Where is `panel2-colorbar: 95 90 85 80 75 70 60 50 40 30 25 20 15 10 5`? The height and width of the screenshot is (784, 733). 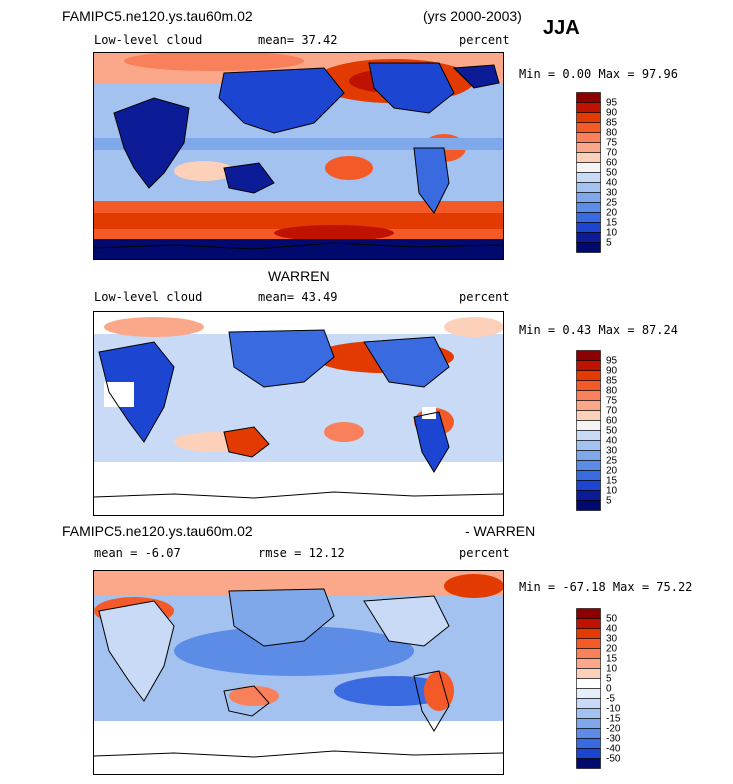 panel2-colorbar: 95 90 85 80 75 70 60 50 40 30 25 20 15 10 5 is located at coordinates (606, 431).